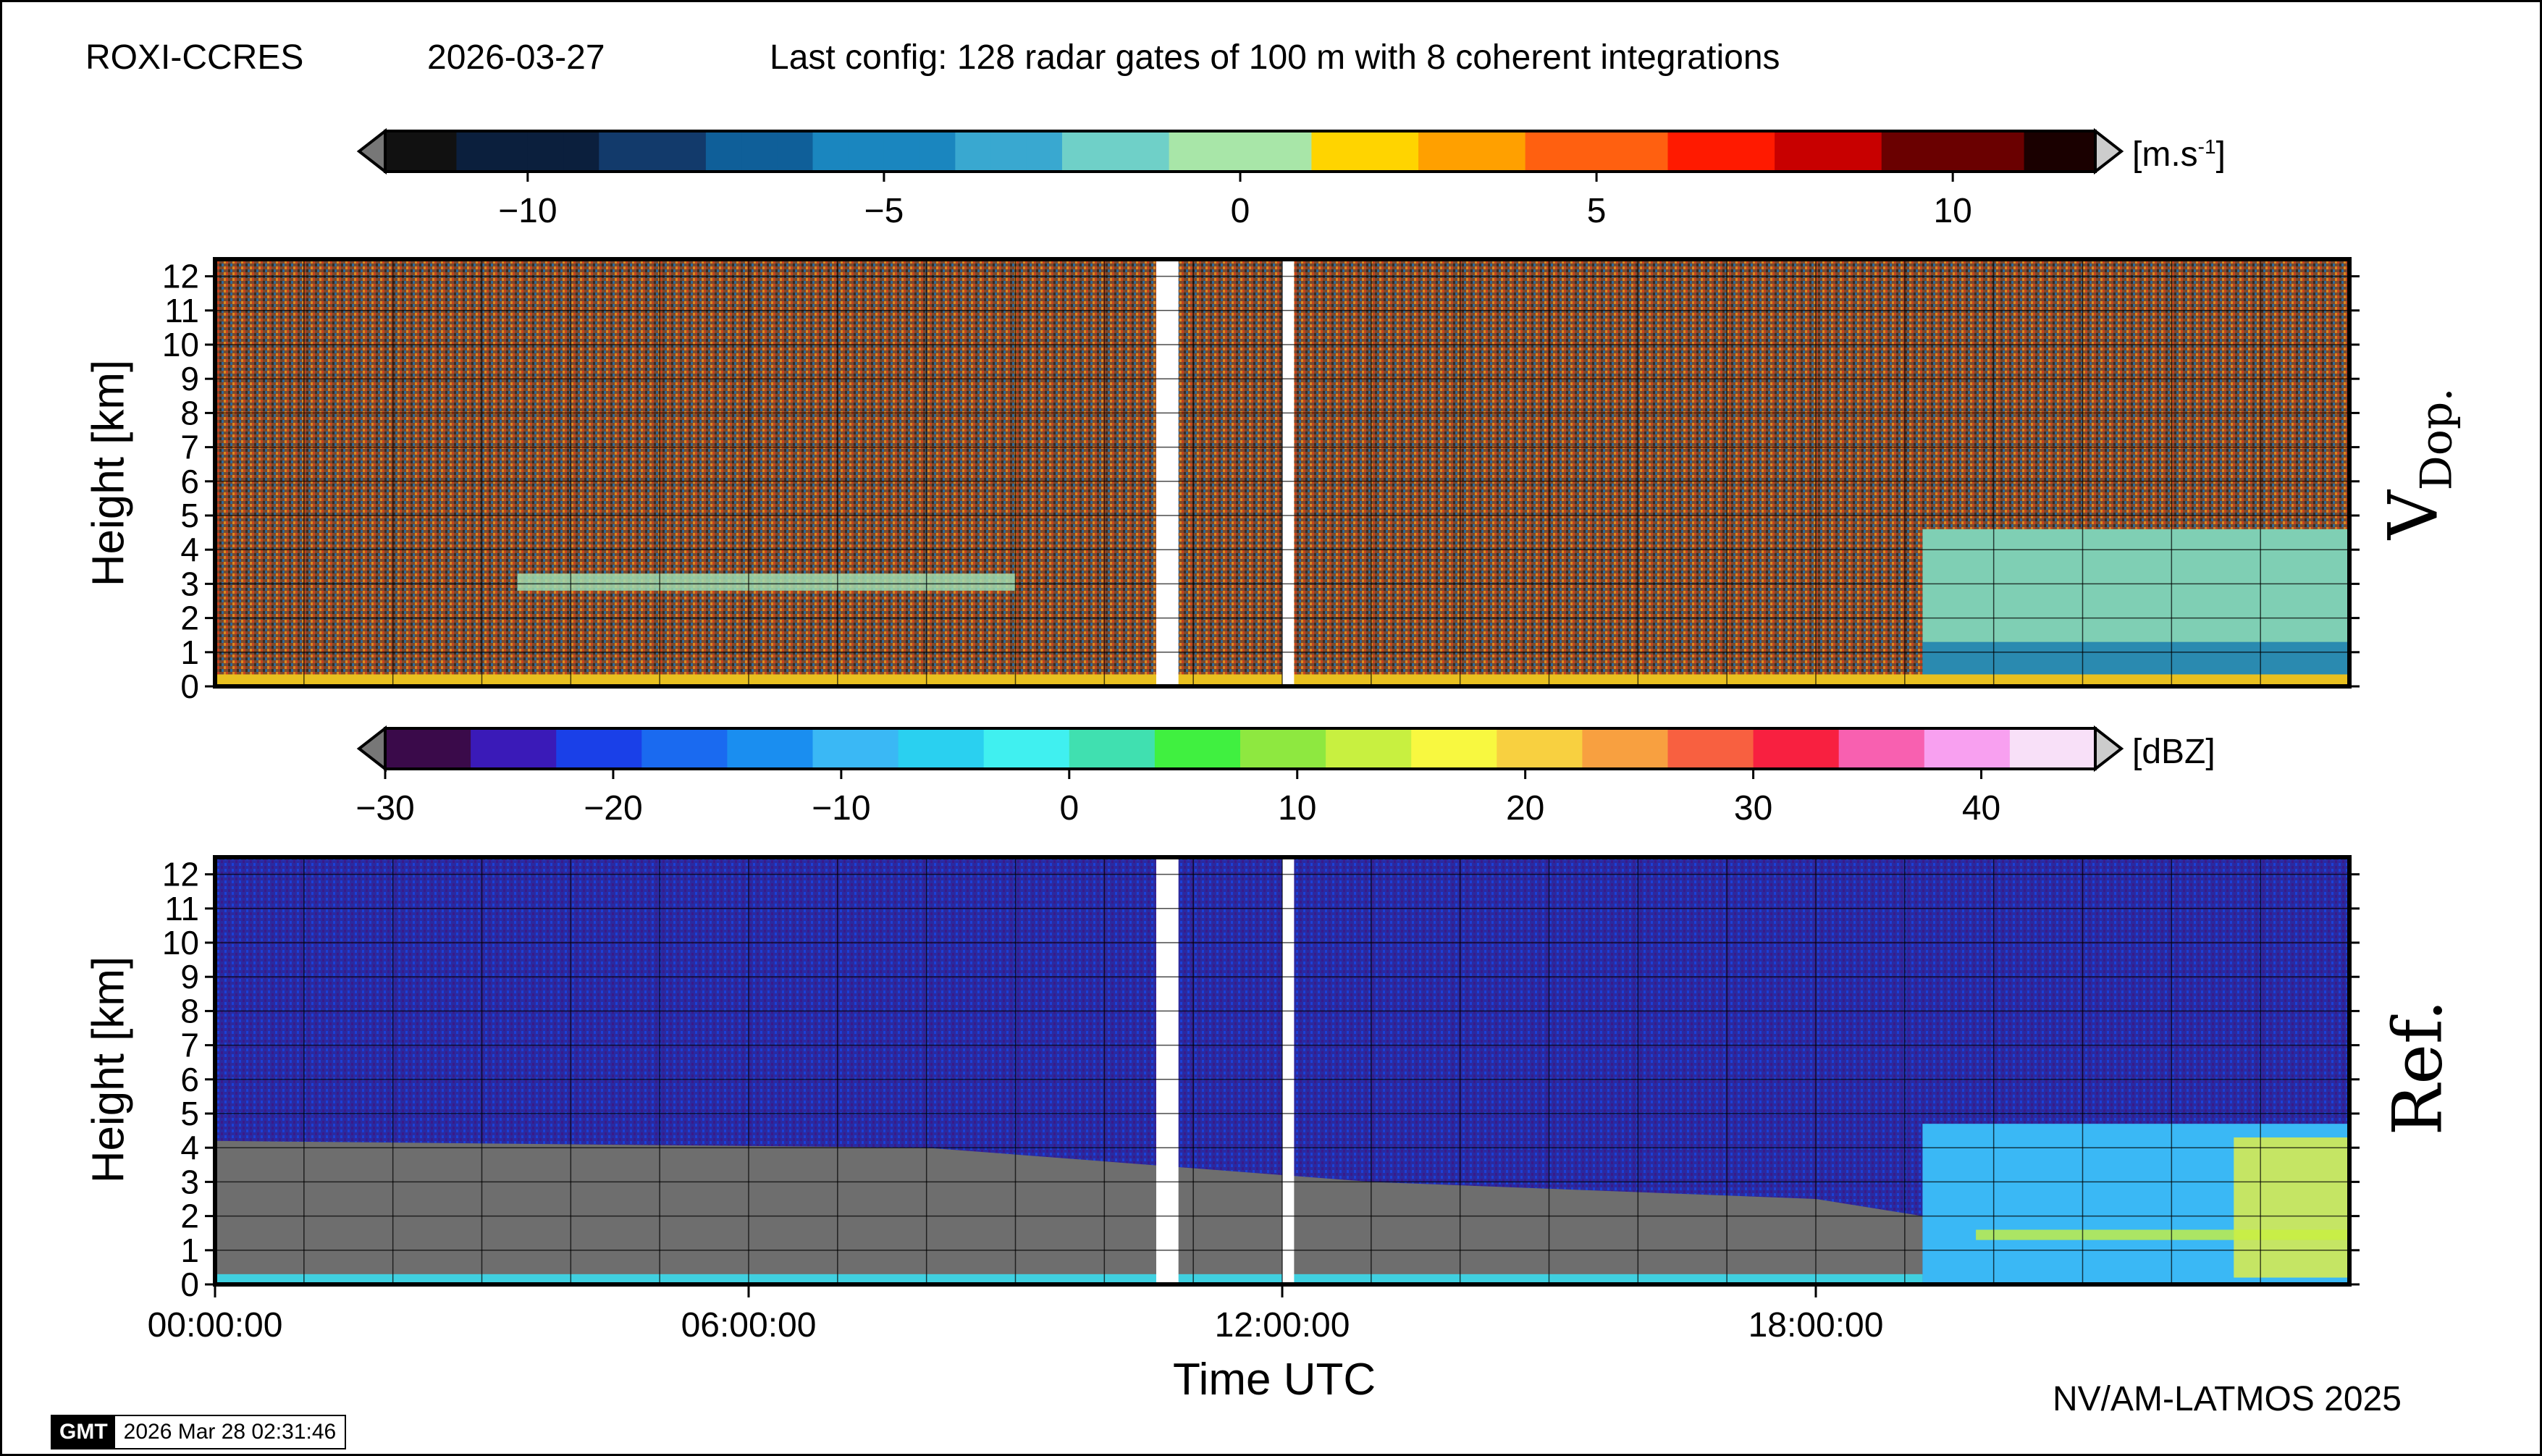  Describe the element at coordinates (2227, 1399) in the screenshot. I see `credit-label: NV/AM-LATMOS 2025` at that location.